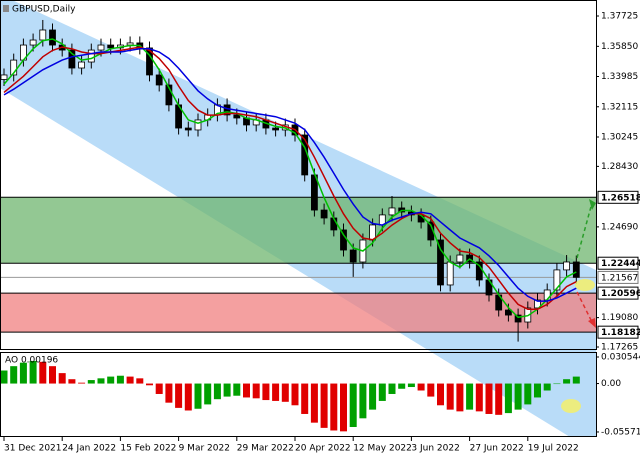 Image resolution: width=640 pixels, height=457 pixels. Describe the element at coordinates (619, 47) in the screenshot. I see `y-tick-label: 1.35850` at that location.